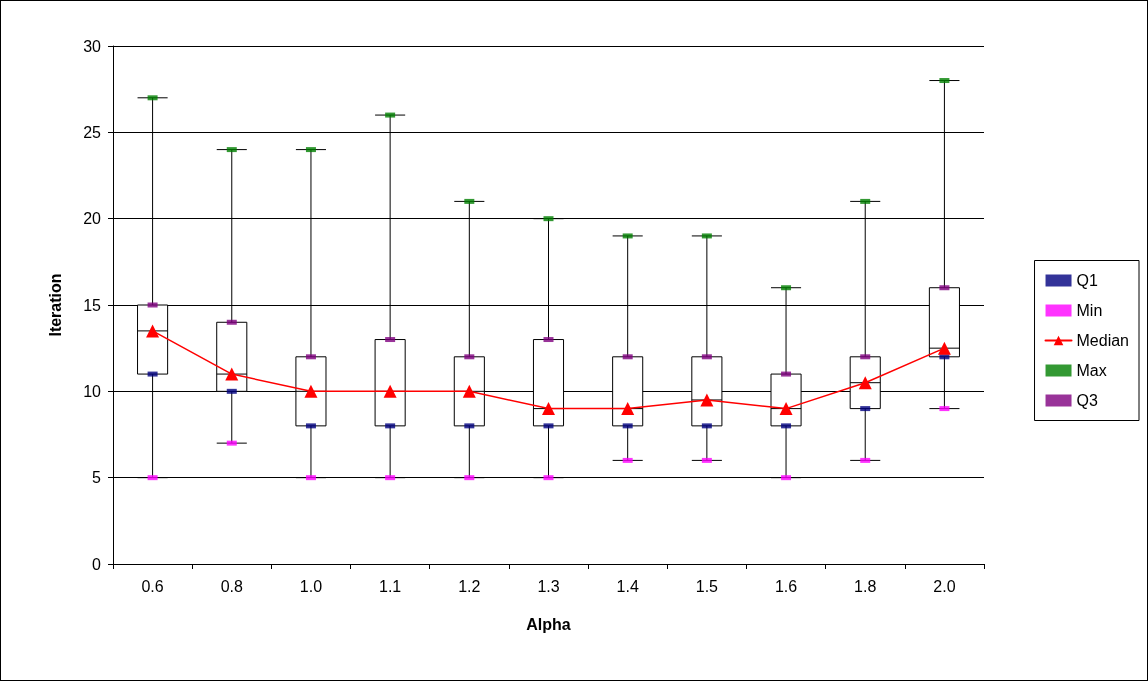  I want to click on x-tick-label: 1.2, so click(469, 586).